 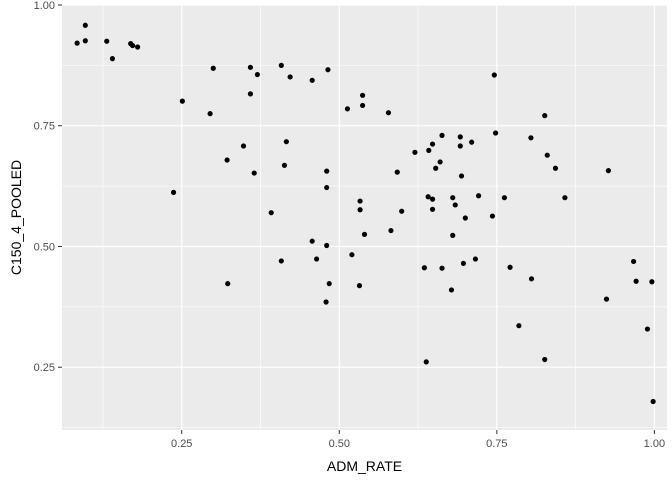 What do you see at coordinates (44, 368) in the screenshot?
I see `y-tick-label: 0.25` at bounding box center [44, 368].